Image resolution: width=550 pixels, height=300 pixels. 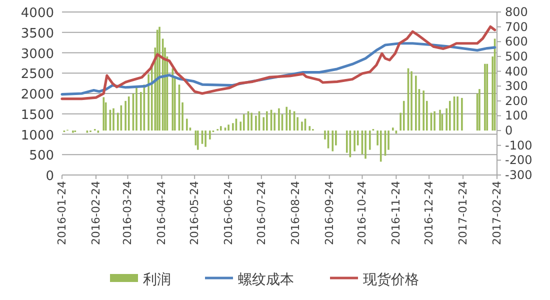 I want to click on y-tick-label: 1000, so click(x=37, y=136).